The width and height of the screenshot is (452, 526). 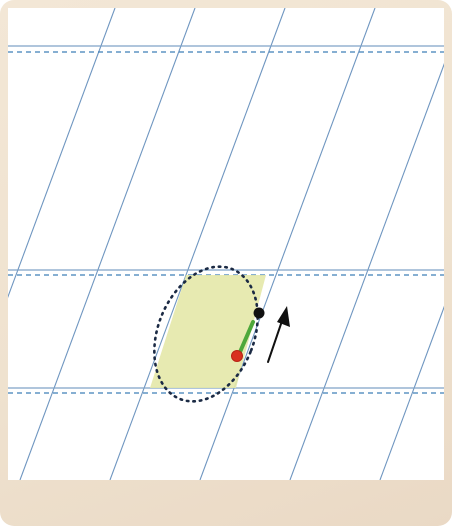 What do you see at coordinates (246, 337) in the screenshot?
I see `stroke-guide-bar` at bounding box center [246, 337].